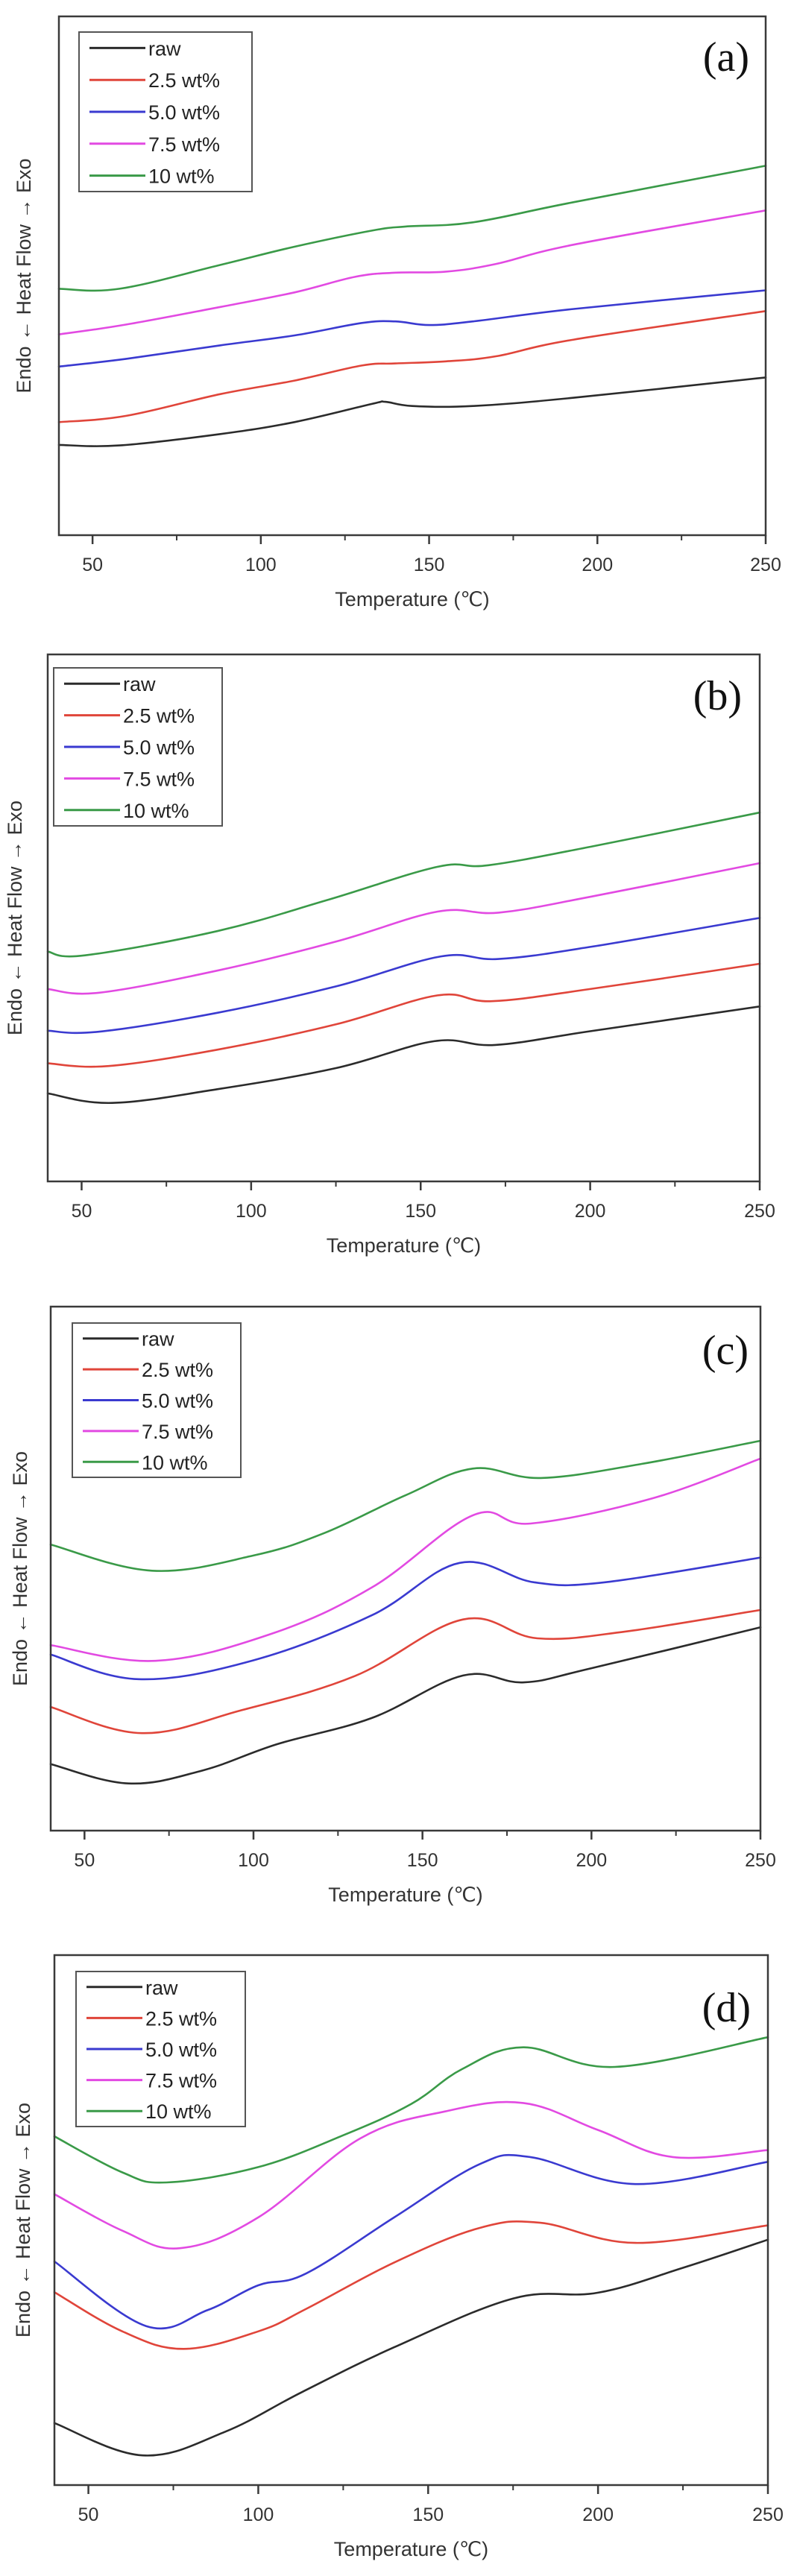  What do you see at coordinates (726, 2008) in the screenshot?
I see `panel-label: (d)` at bounding box center [726, 2008].